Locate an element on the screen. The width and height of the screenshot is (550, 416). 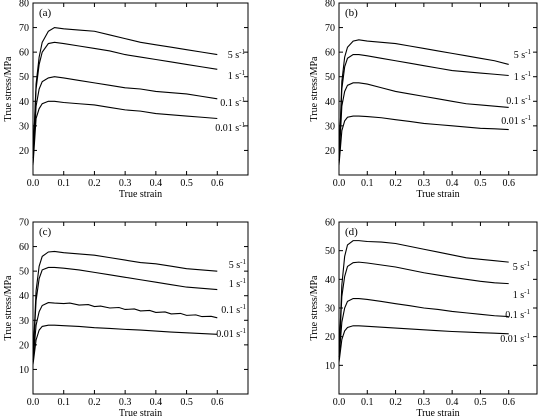
y-tick-label: 60 is located at coordinates (330, 53).